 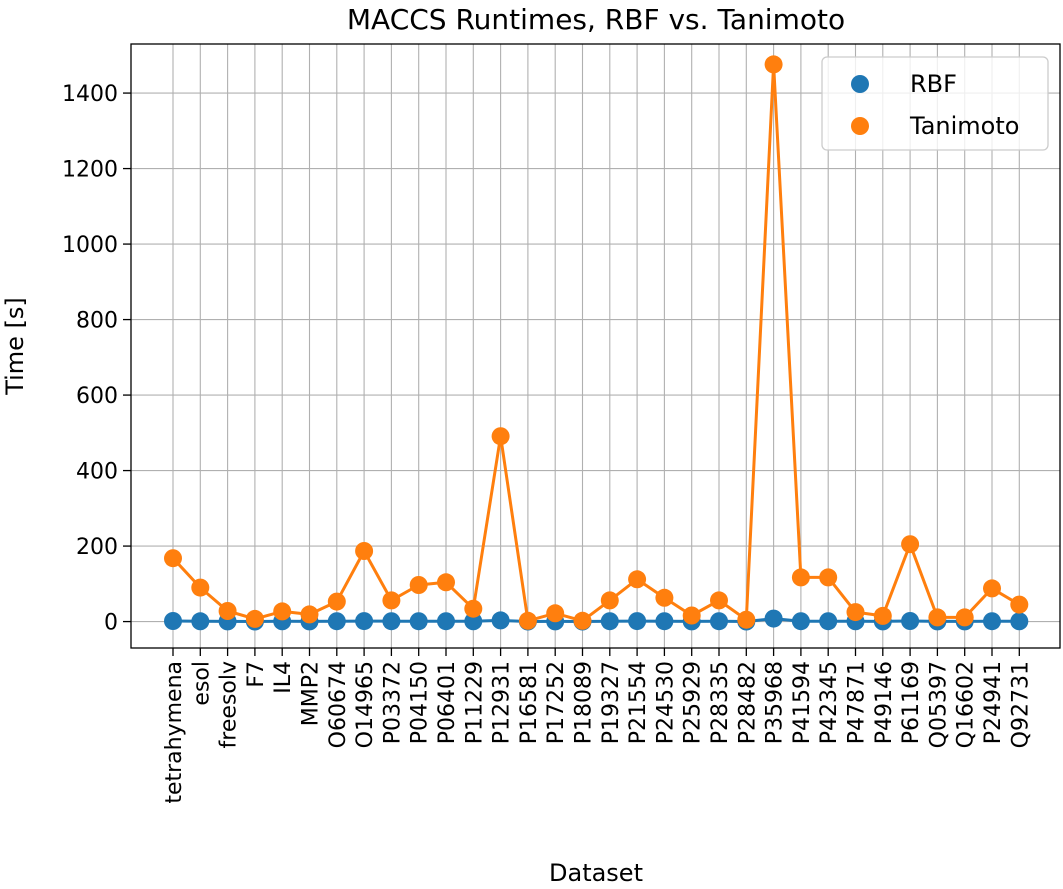 I want to click on y-tick-label: 800, so click(x=97, y=321).